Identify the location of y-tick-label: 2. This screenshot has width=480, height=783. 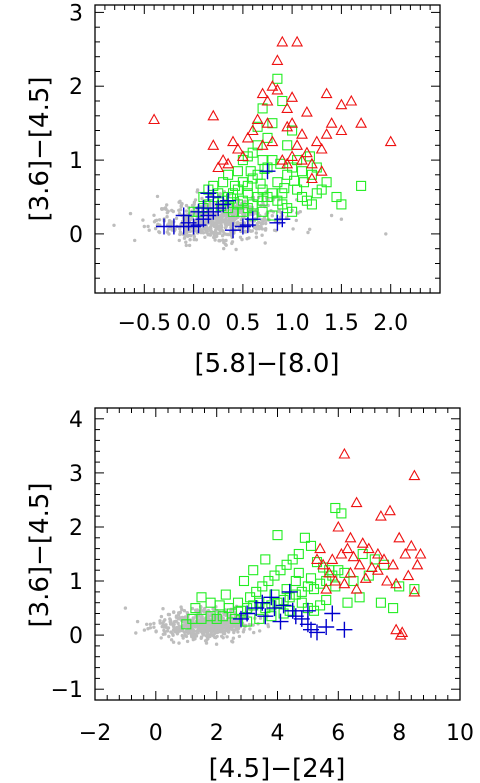
(76, 87).